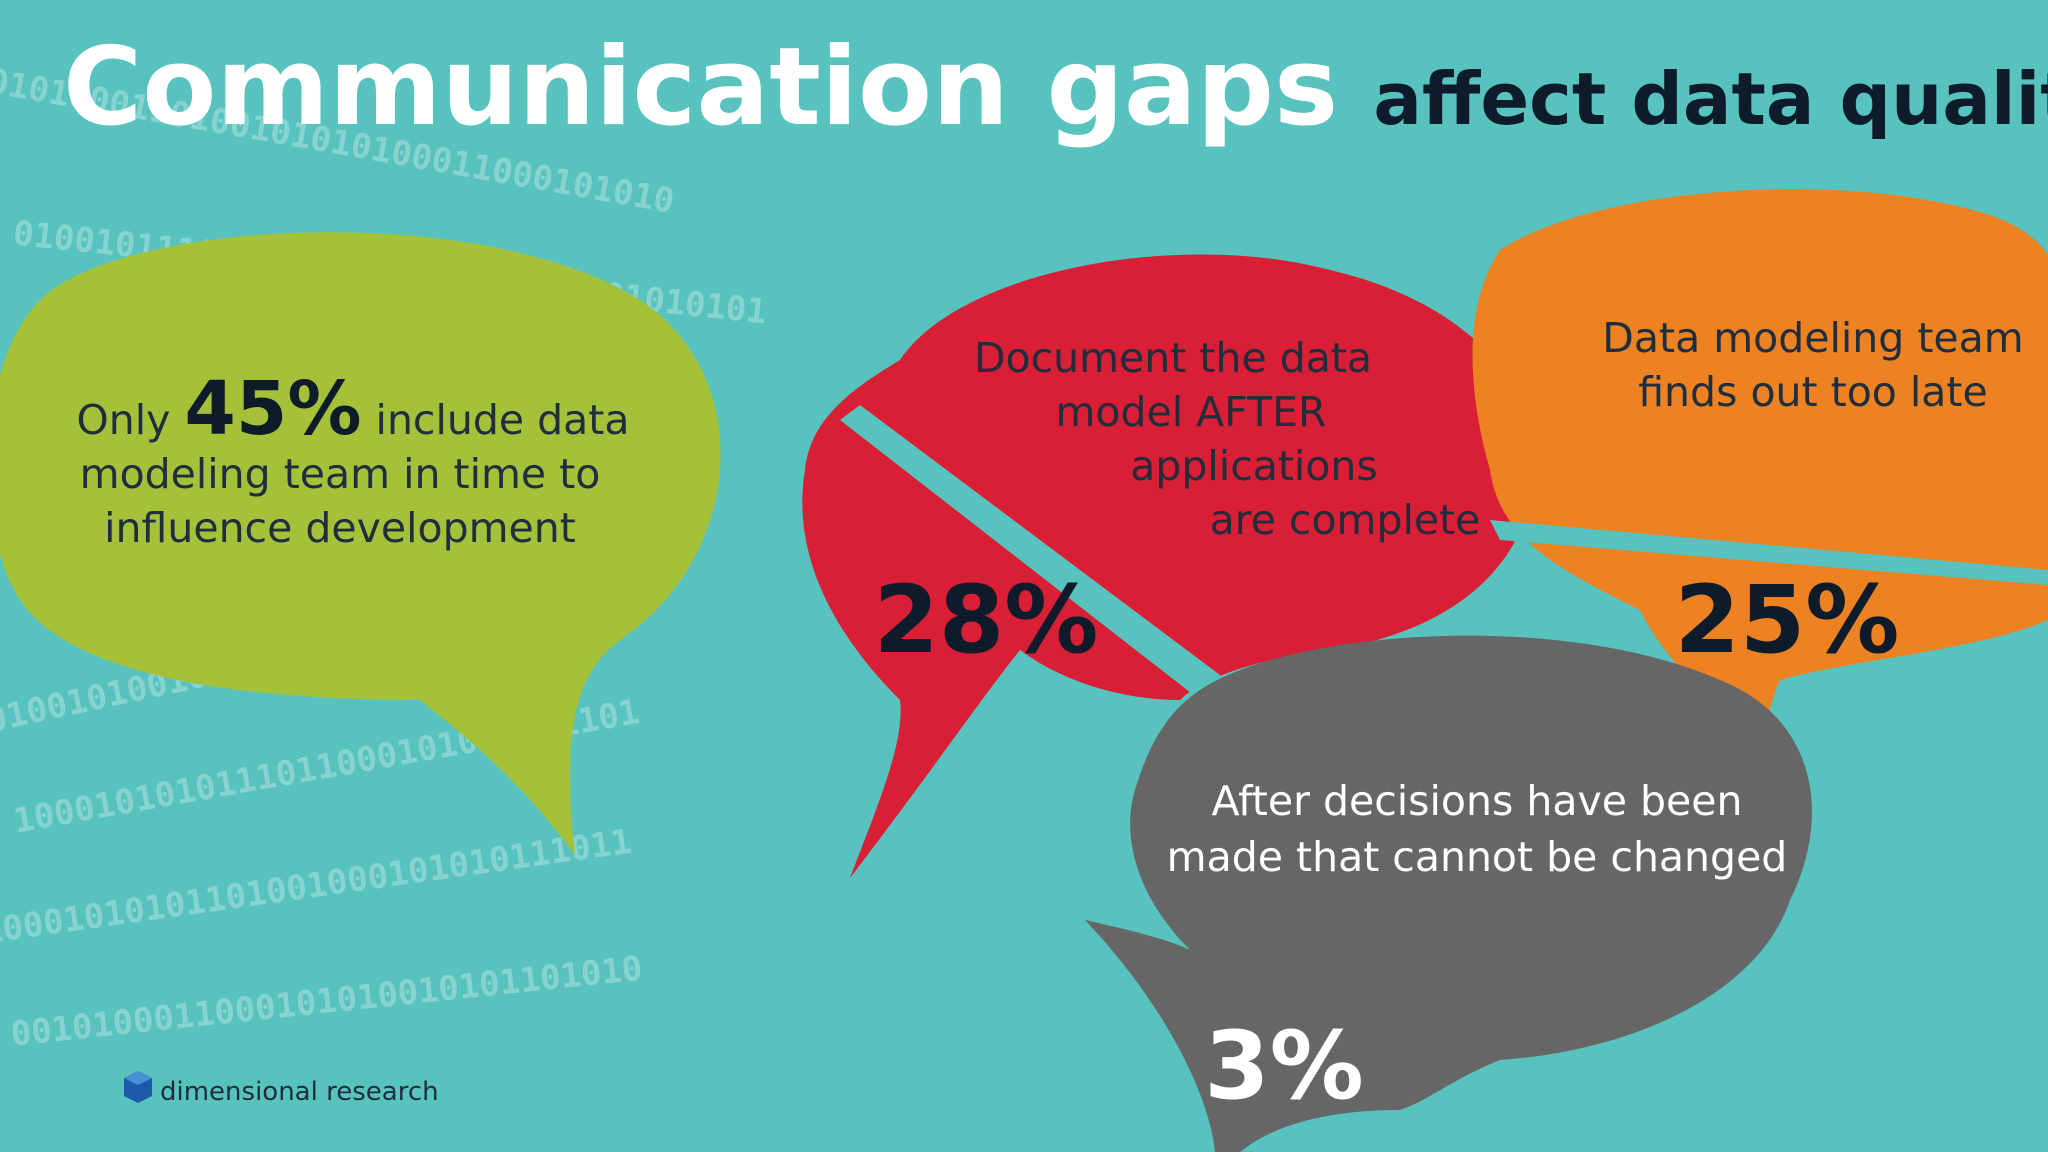  Describe the element at coordinates (138, 1078) in the screenshot. I see `logo-cube-top` at that location.